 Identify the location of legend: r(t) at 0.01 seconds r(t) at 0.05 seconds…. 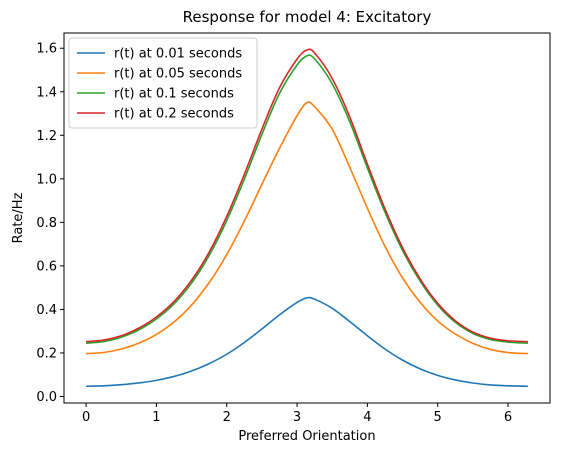
(163, 83).